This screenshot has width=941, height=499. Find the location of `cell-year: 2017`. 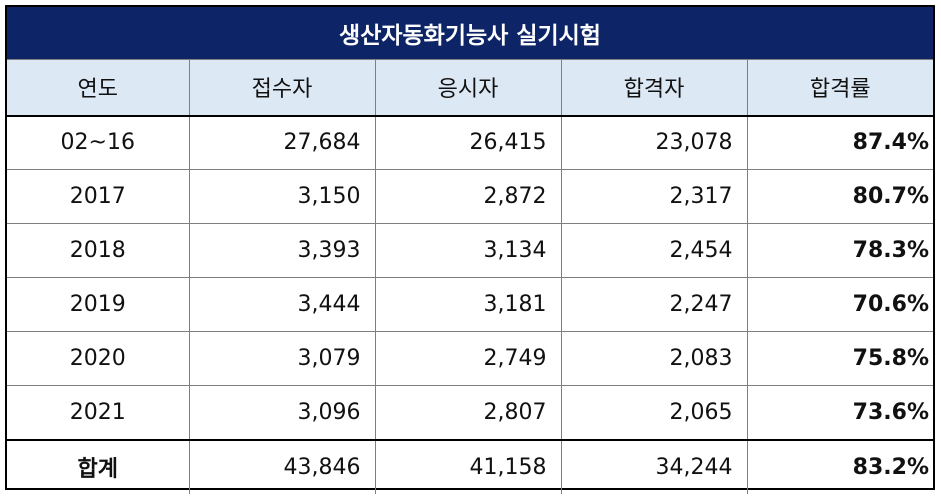

cell-year: 2017 is located at coordinates (98, 196).